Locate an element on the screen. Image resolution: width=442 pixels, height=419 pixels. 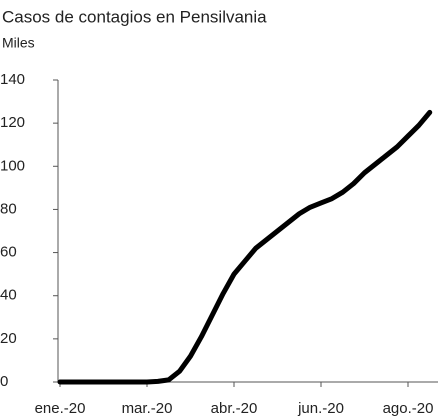
y-tick-label: 40 is located at coordinates (8, 295).